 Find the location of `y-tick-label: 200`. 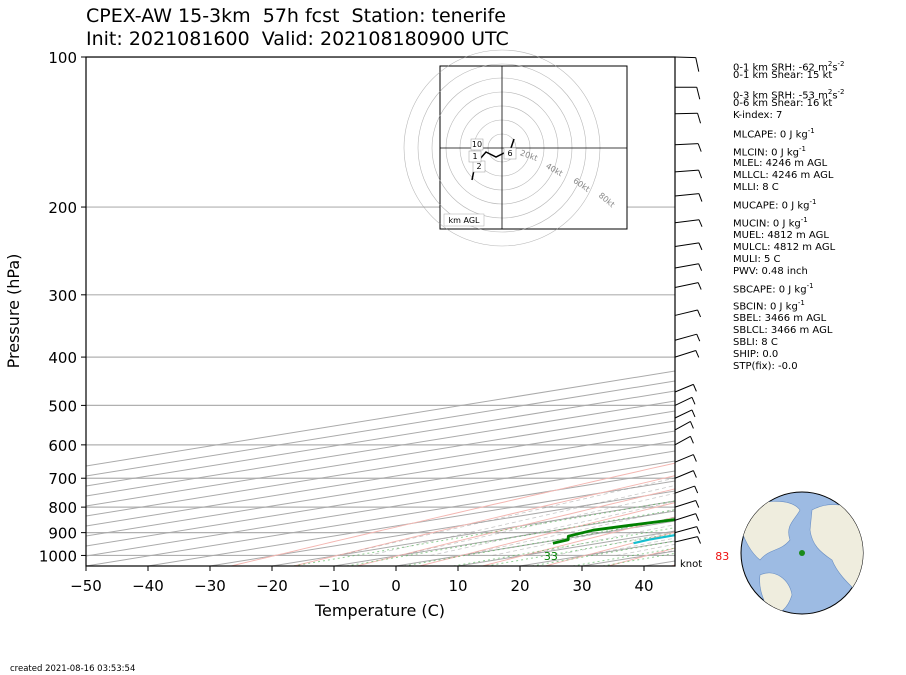

y-tick-label: 200 is located at coordinates (62, 208).